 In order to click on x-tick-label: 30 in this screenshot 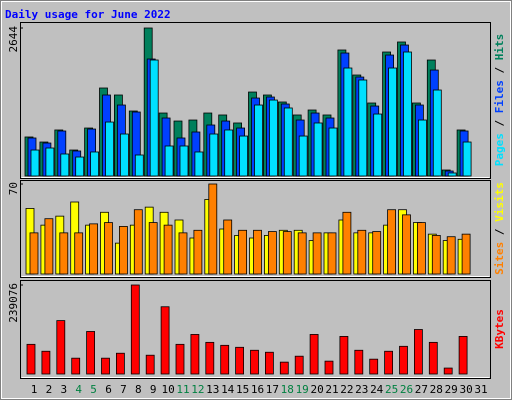, I will do `click(465, 389)`.